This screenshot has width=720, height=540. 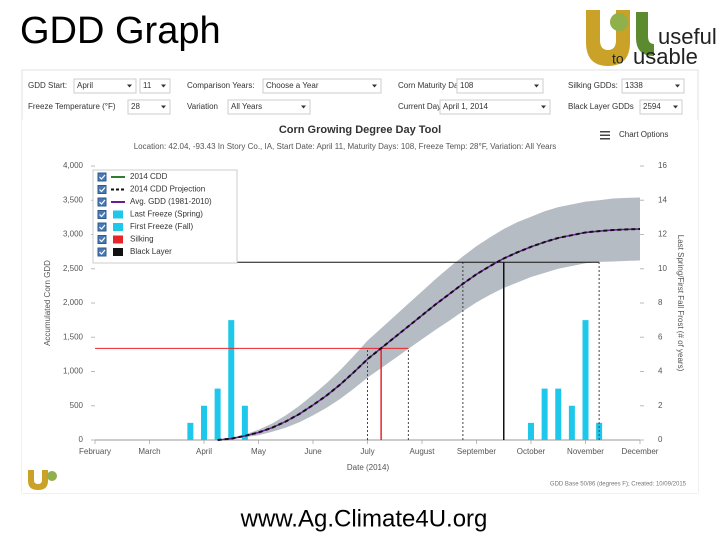 I want to click on x-tick-label: October, so click(x=531, y=451).